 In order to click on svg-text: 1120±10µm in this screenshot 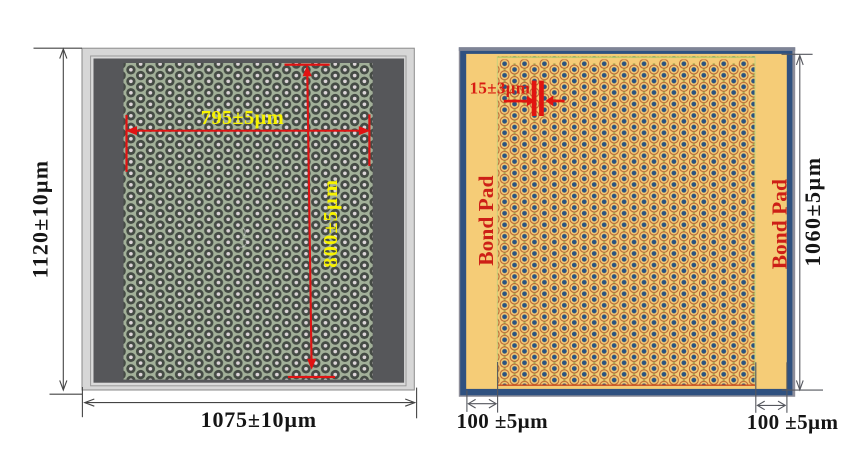, I will do `click(40, 219)`.